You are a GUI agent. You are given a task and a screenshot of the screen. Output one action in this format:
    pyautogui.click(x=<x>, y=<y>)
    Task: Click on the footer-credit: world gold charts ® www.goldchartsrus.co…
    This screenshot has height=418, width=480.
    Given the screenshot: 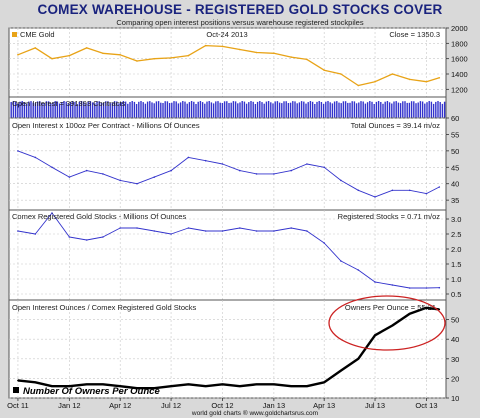 What is the action you would take?
    pyautogui.click(x=254, y=413)
    